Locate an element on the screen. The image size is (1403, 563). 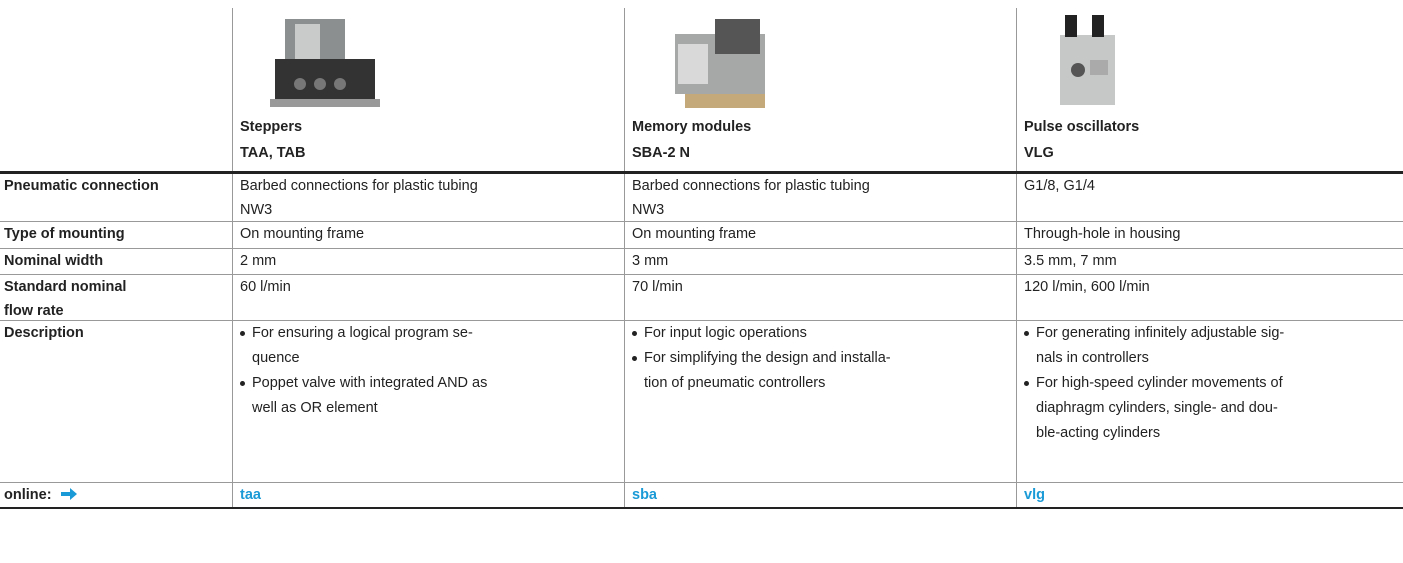
cell-text: 70 l/min is located at coordinates (657, 287).